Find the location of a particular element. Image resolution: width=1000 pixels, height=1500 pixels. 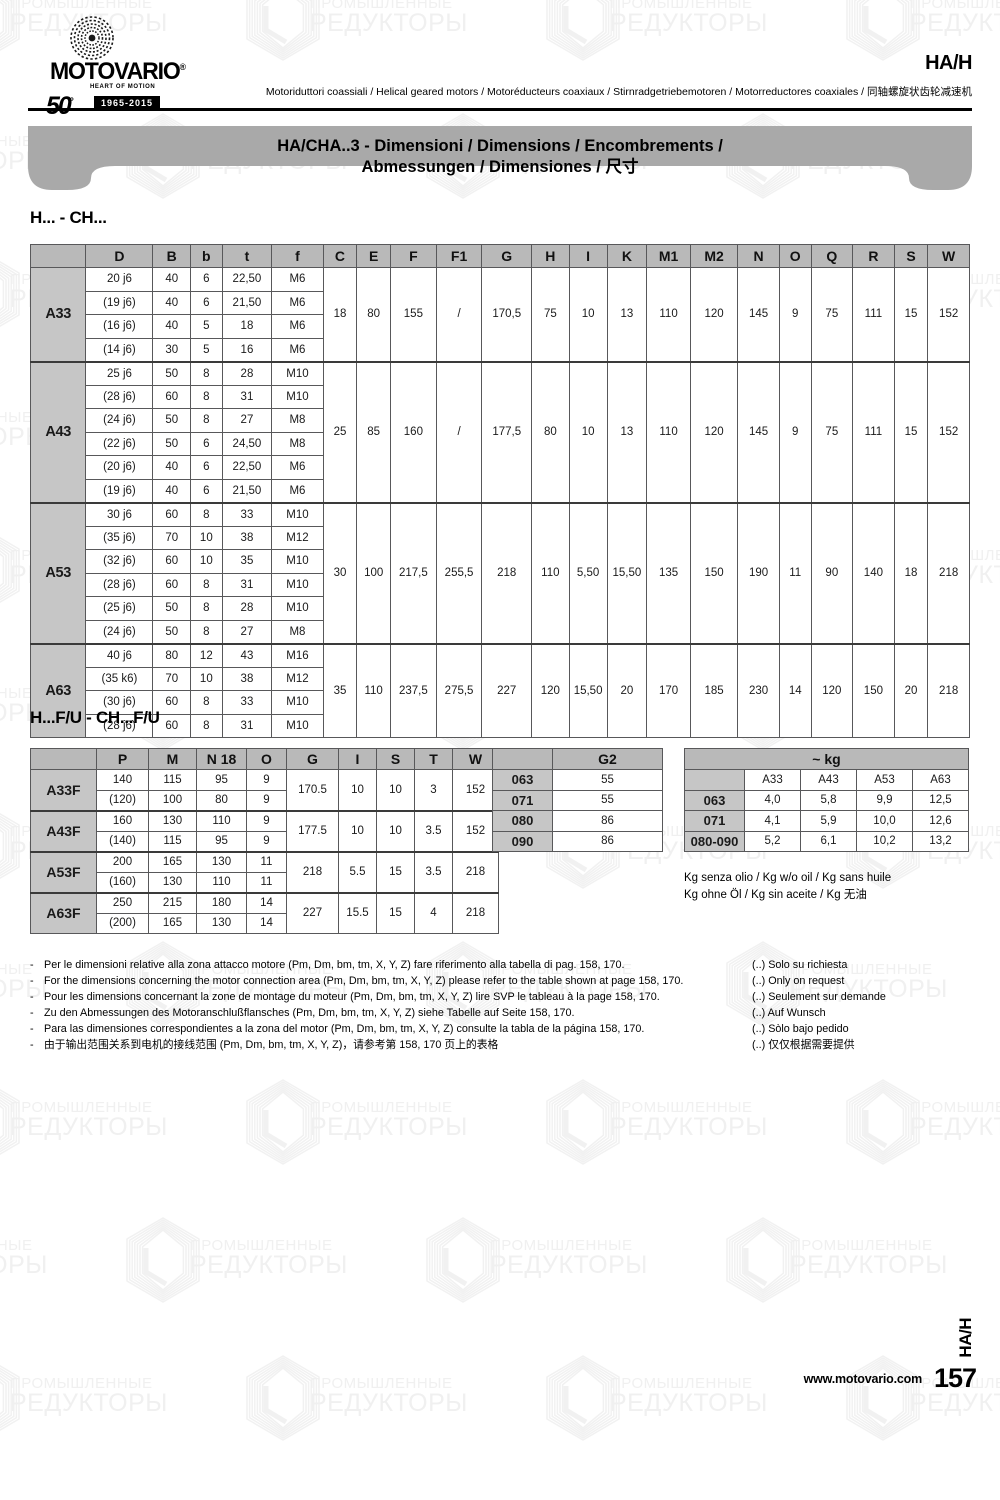

cell-P: 140 is located at coordinates (122, 780).